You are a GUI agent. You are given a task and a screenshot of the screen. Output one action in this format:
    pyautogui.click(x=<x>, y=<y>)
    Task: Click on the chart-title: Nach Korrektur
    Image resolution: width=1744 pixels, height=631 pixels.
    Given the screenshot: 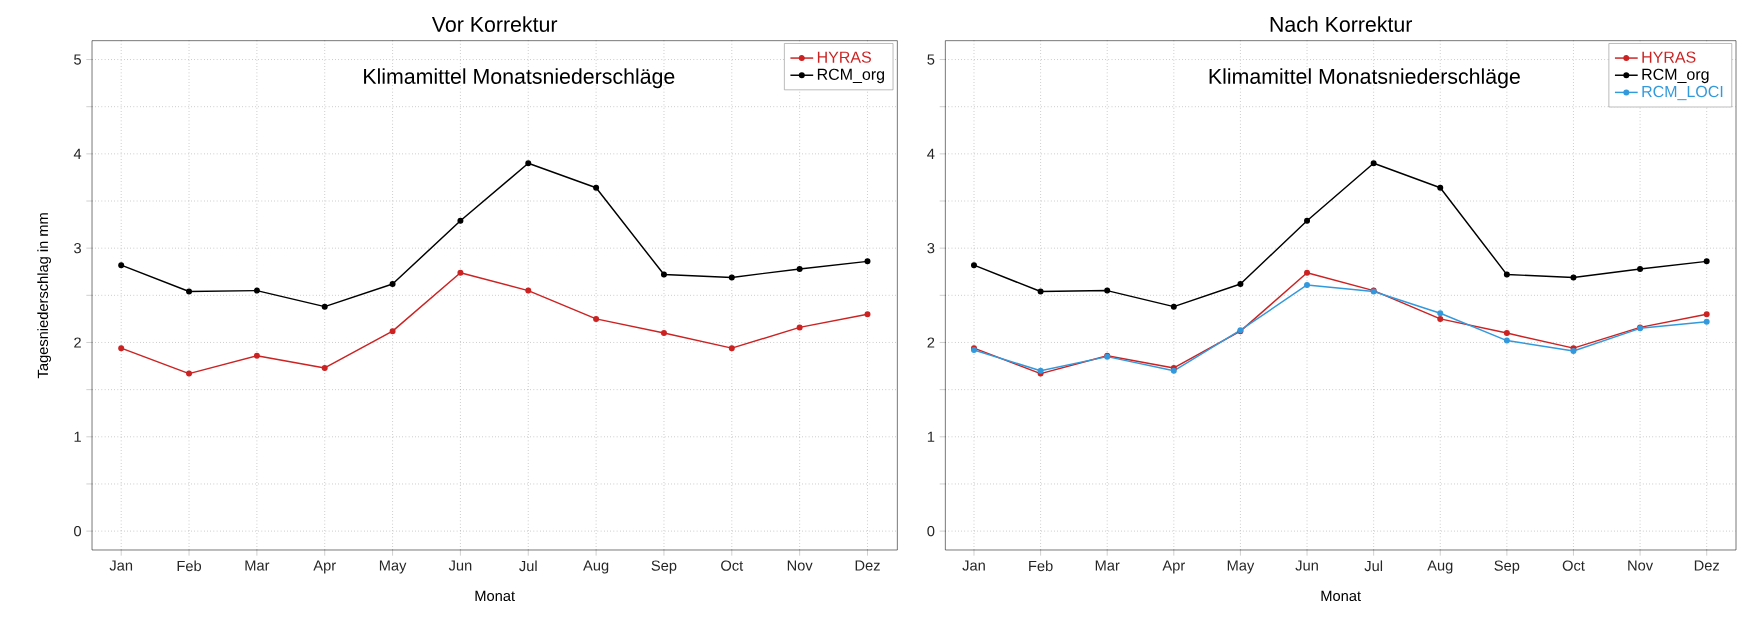 What is the action you would take?
    pyautogui.click(x=1341, y=24)
    